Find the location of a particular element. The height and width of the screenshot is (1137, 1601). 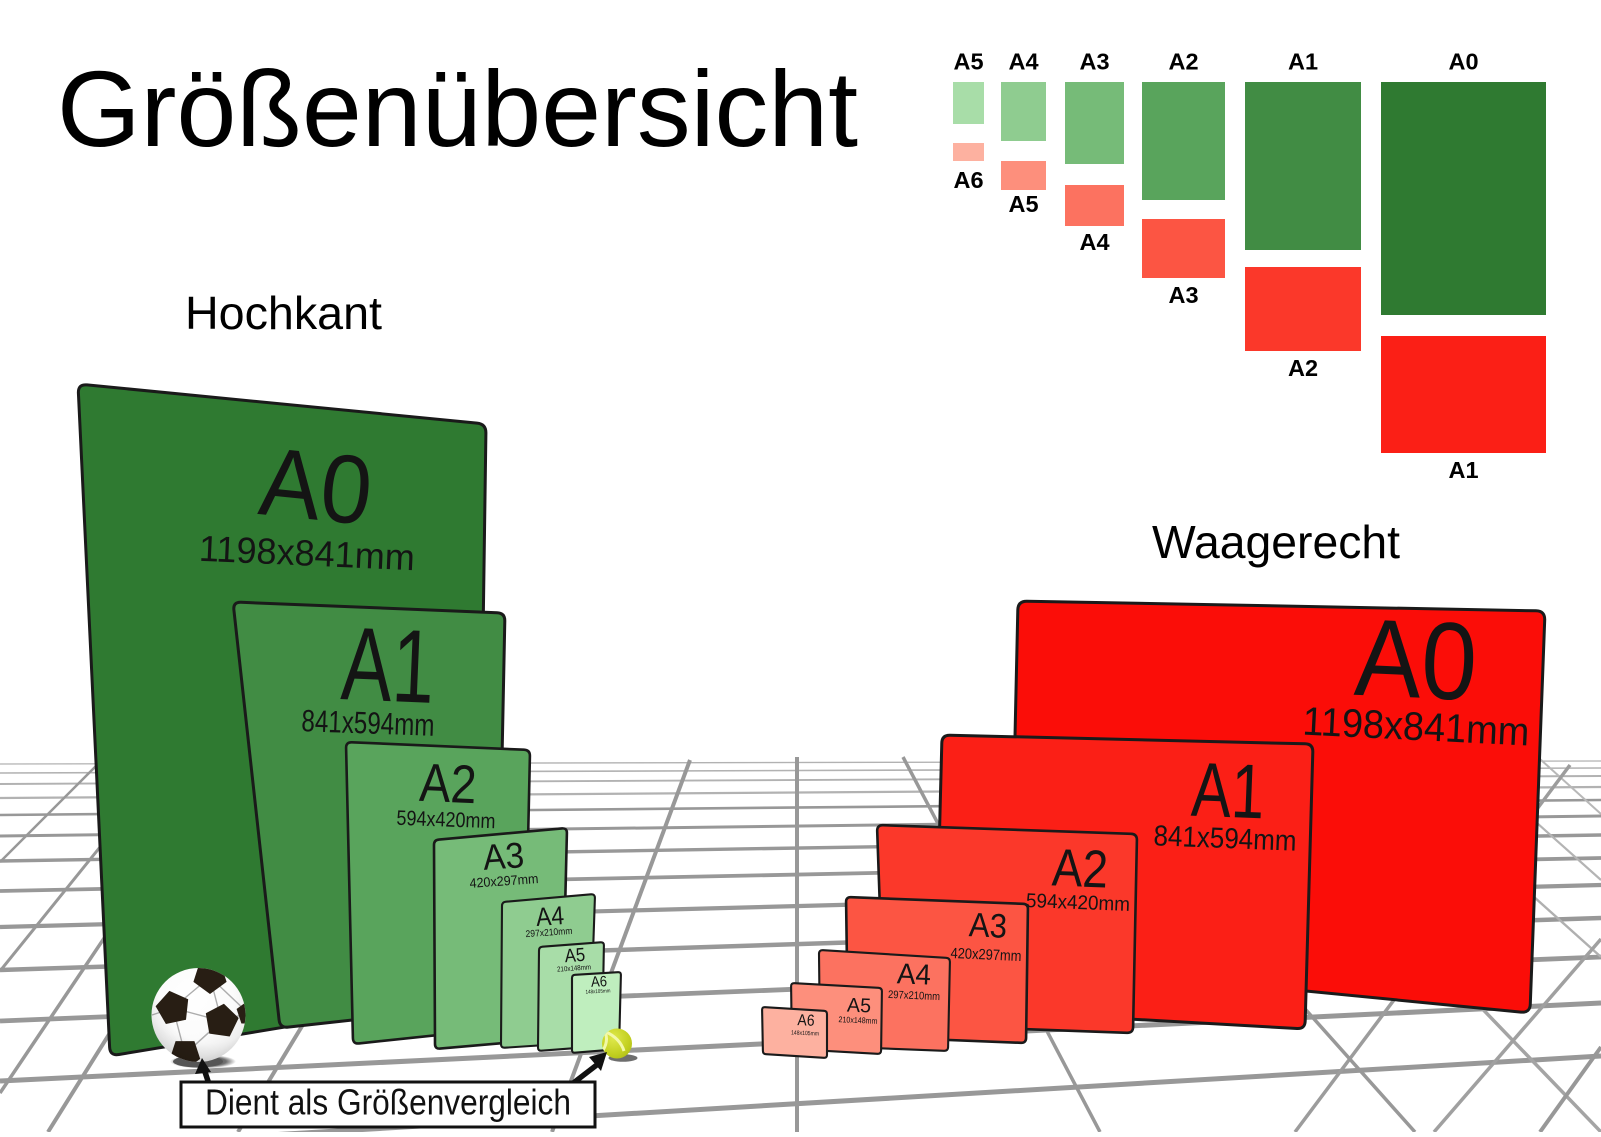

svg-text: Waagerecht is located at coordinates (1276, 542).